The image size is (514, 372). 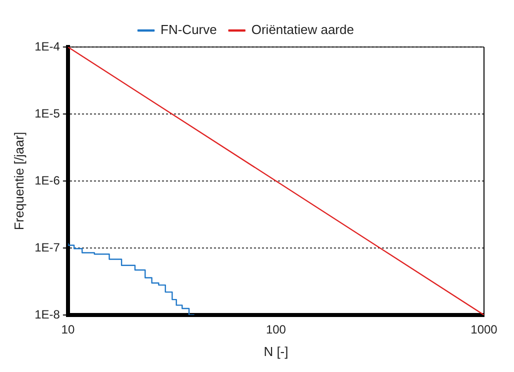 I want to click on y-tick-label: 1E-5, so click(x=47, y=113).